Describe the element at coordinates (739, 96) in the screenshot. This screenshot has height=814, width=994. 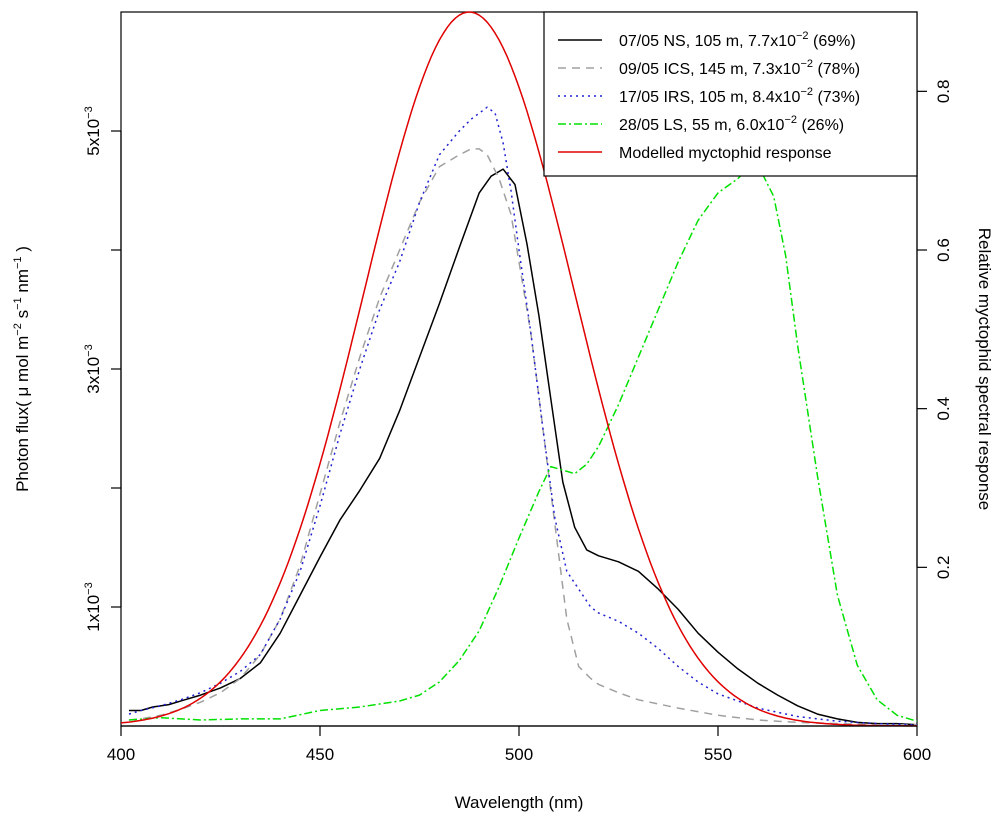
I see `legend-label: 17/05 IRS, 105 m, 8.4x10−2 (73%)` at that location.